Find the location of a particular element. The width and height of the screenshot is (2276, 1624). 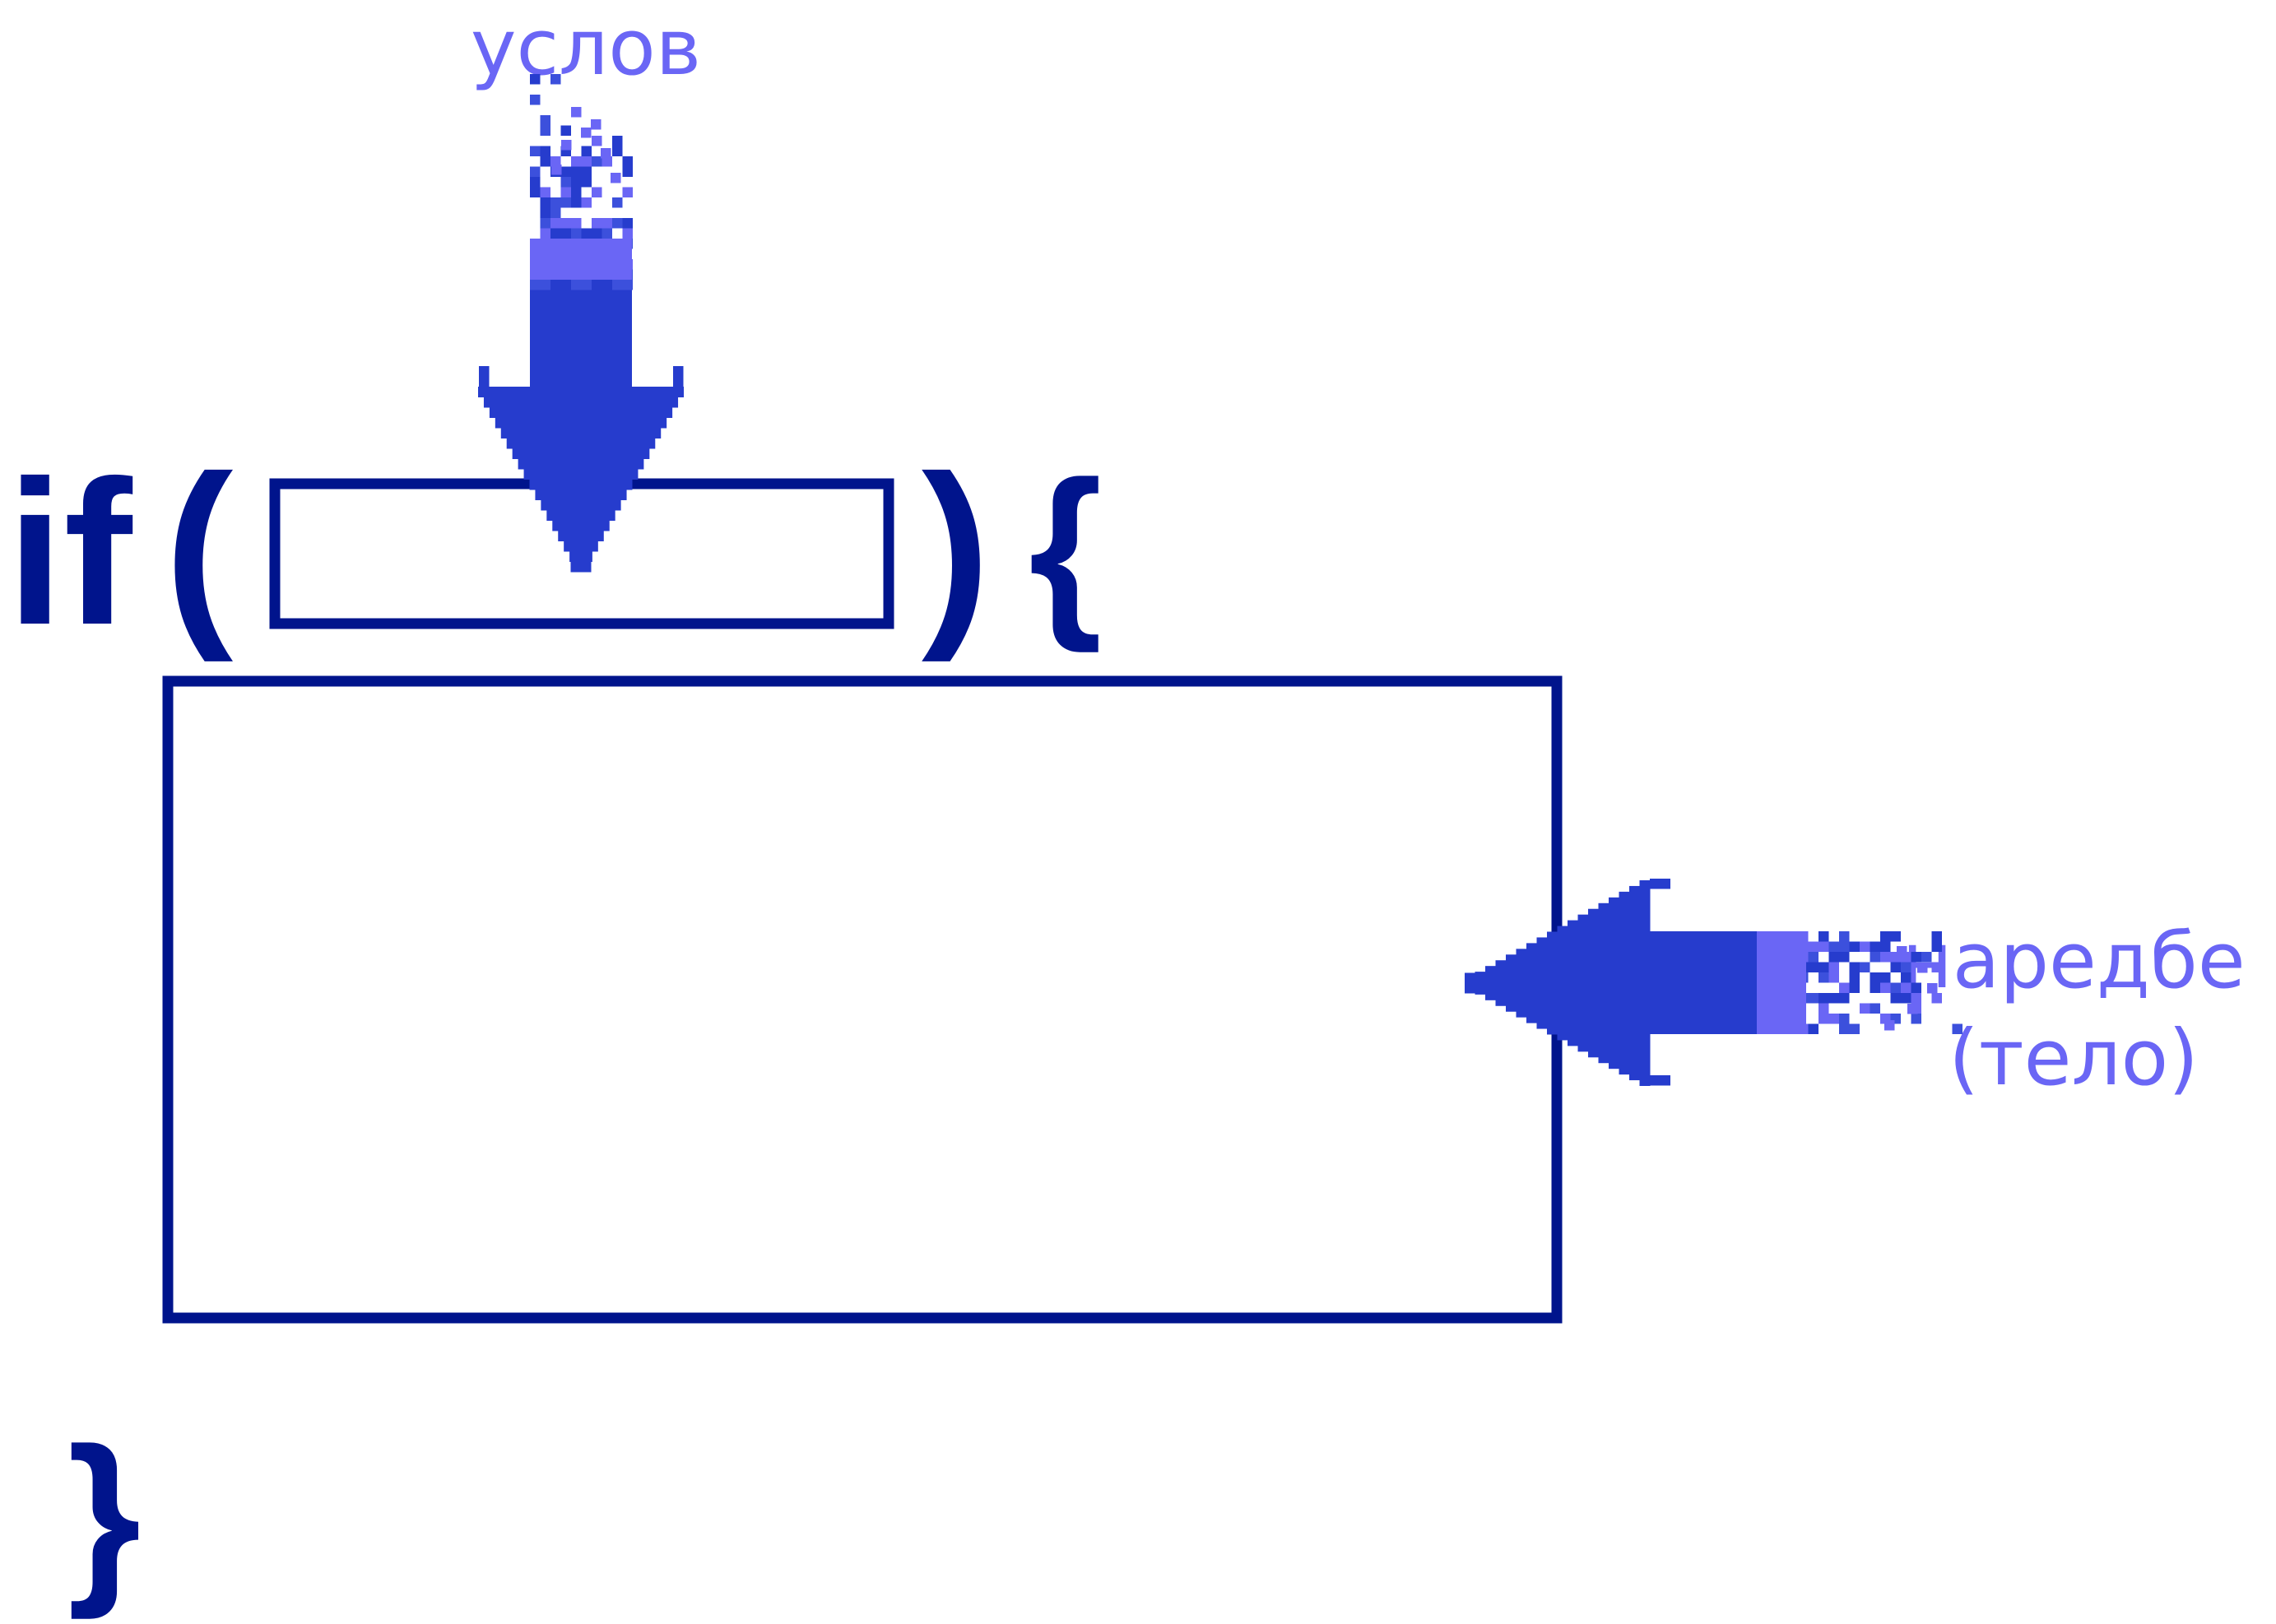

arrow-band is located at coordinates (581, 259).